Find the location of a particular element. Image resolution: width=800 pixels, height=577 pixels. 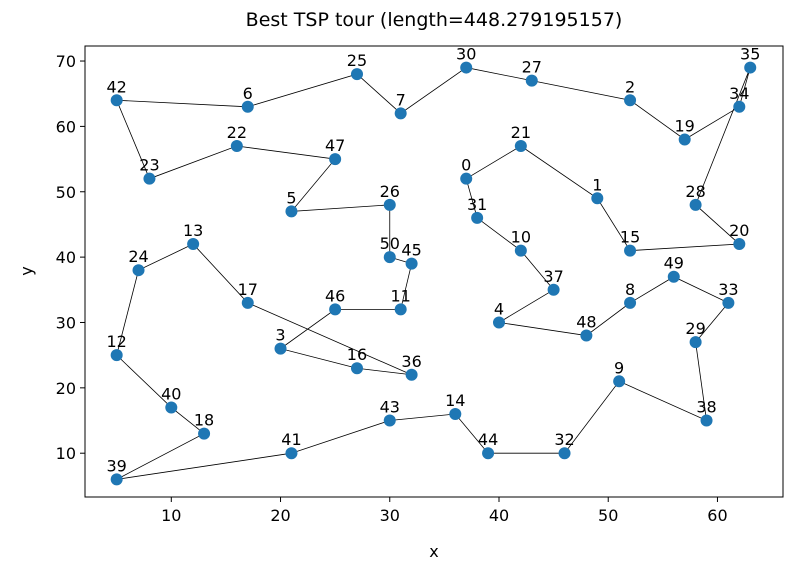

city-label: 5 is located at coordinates (291, 197).